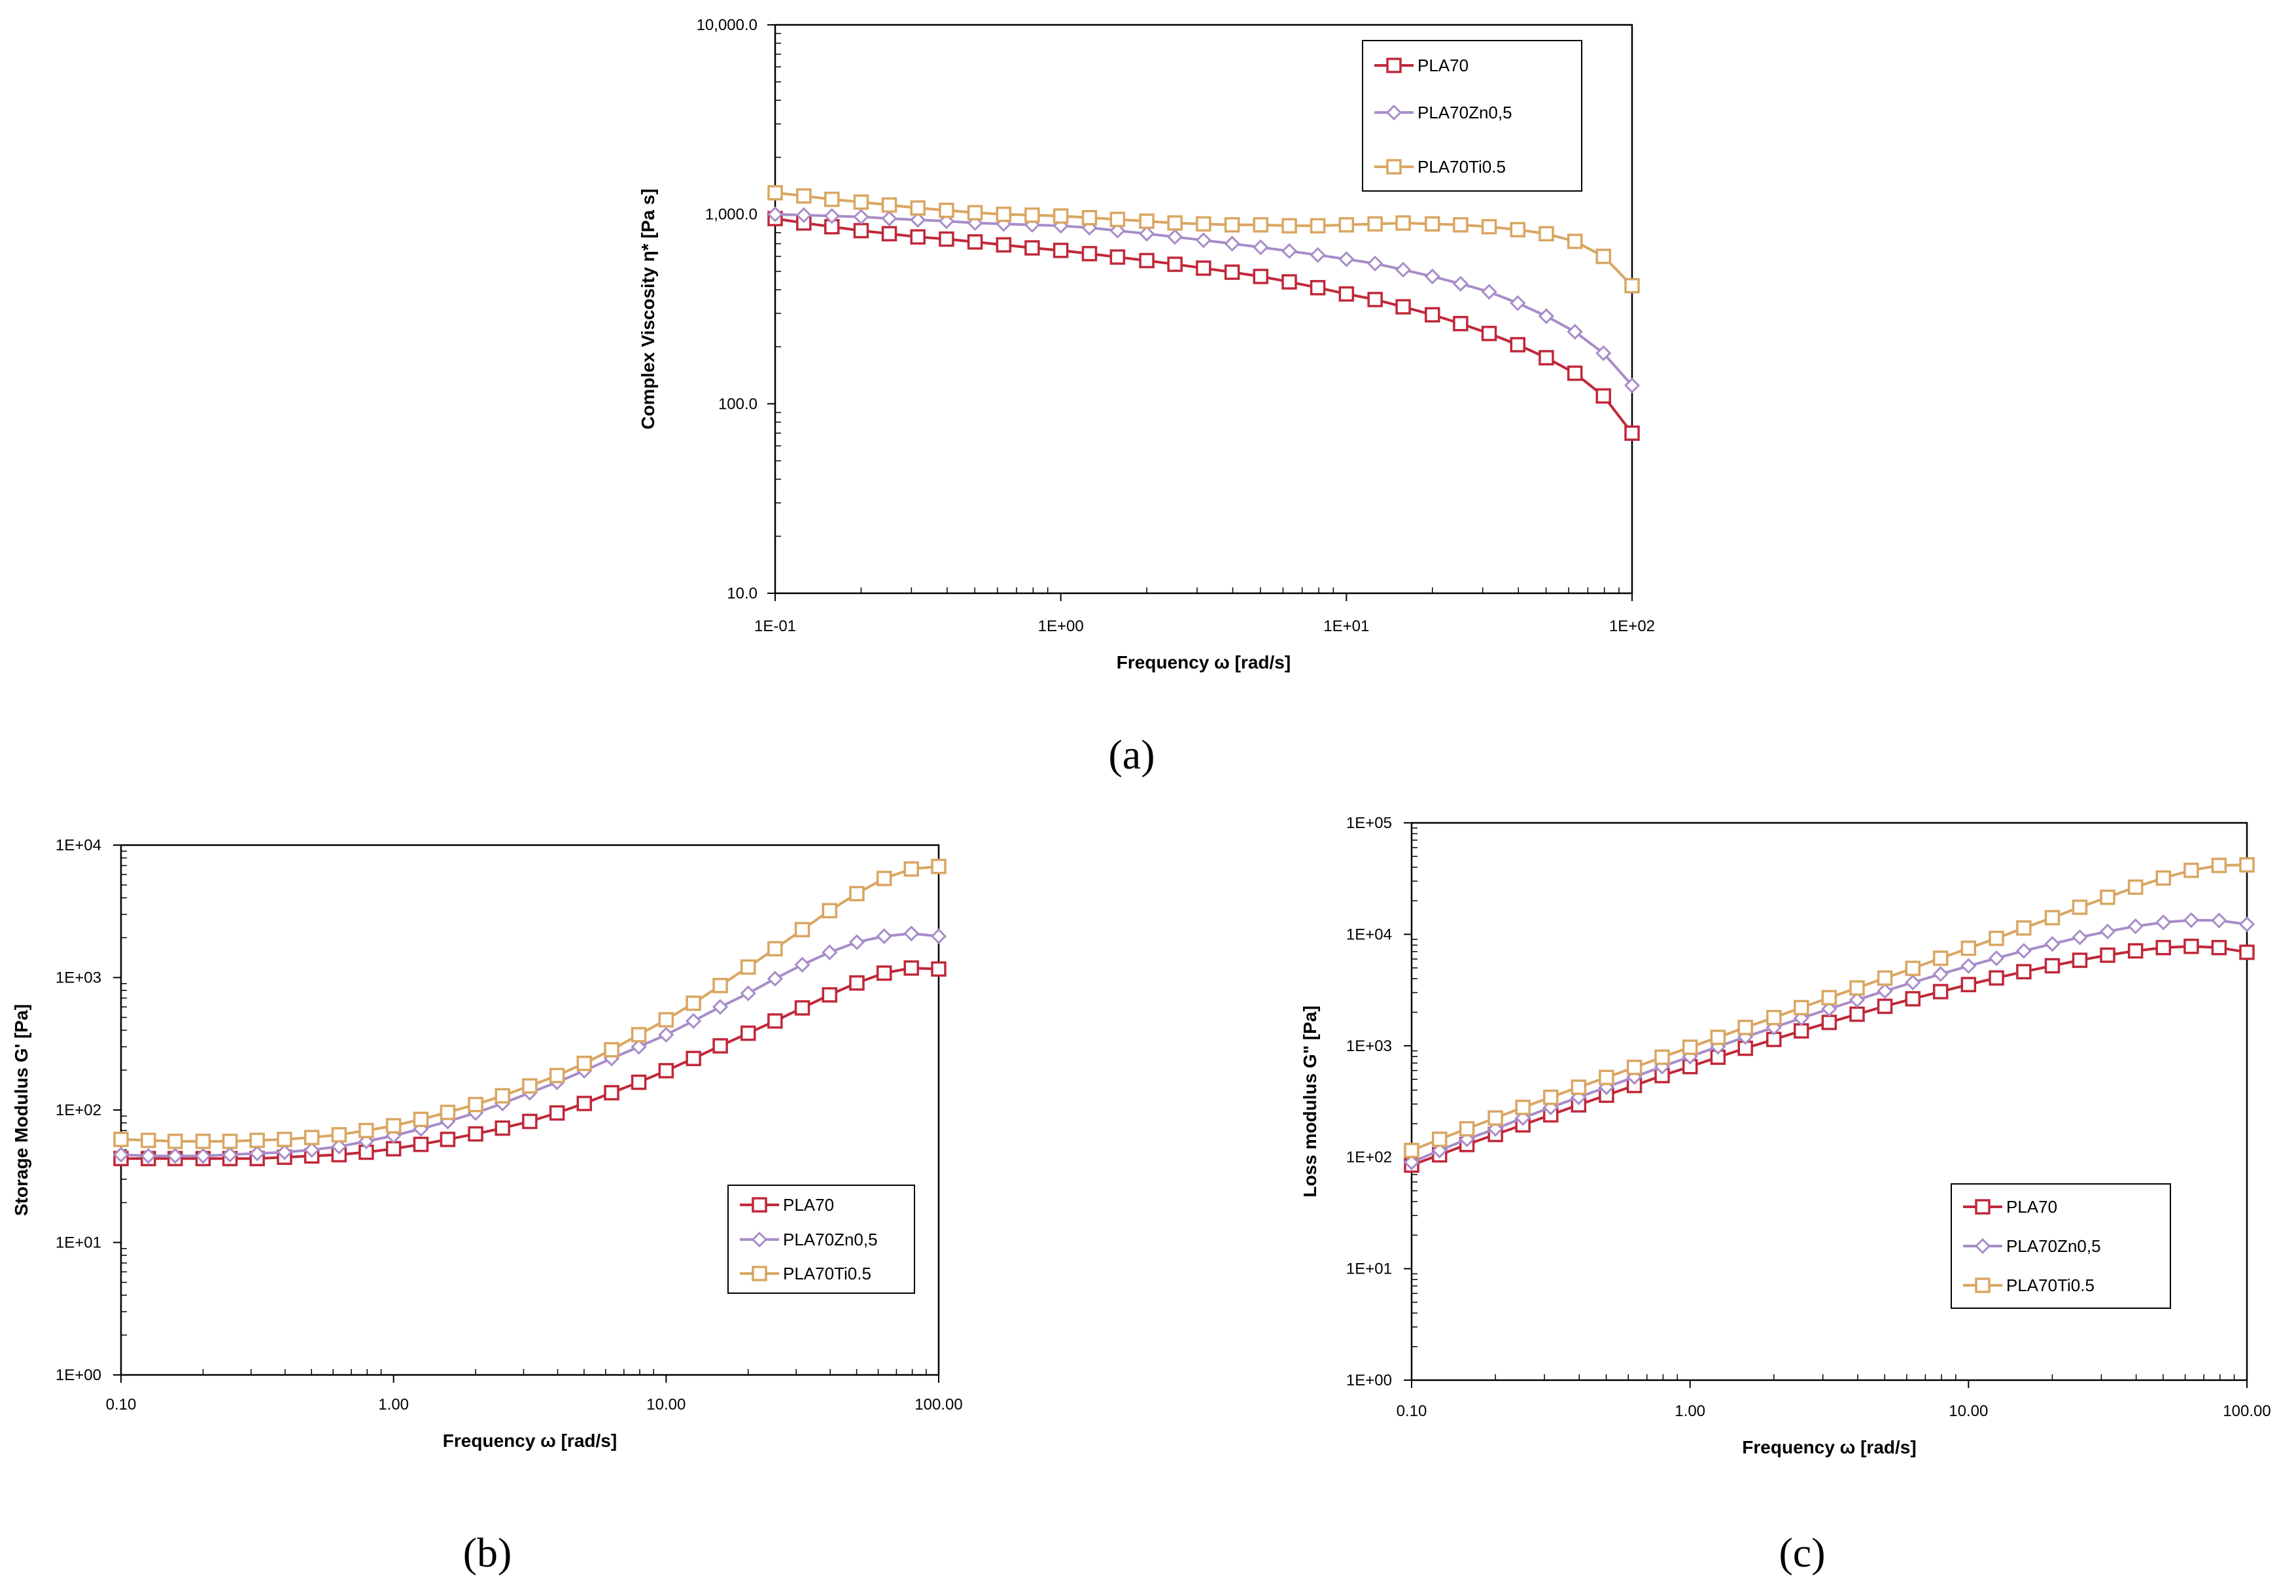  I want to click on y-axis-label: Storage Modulus G' [Pa], so click(21, 1110).